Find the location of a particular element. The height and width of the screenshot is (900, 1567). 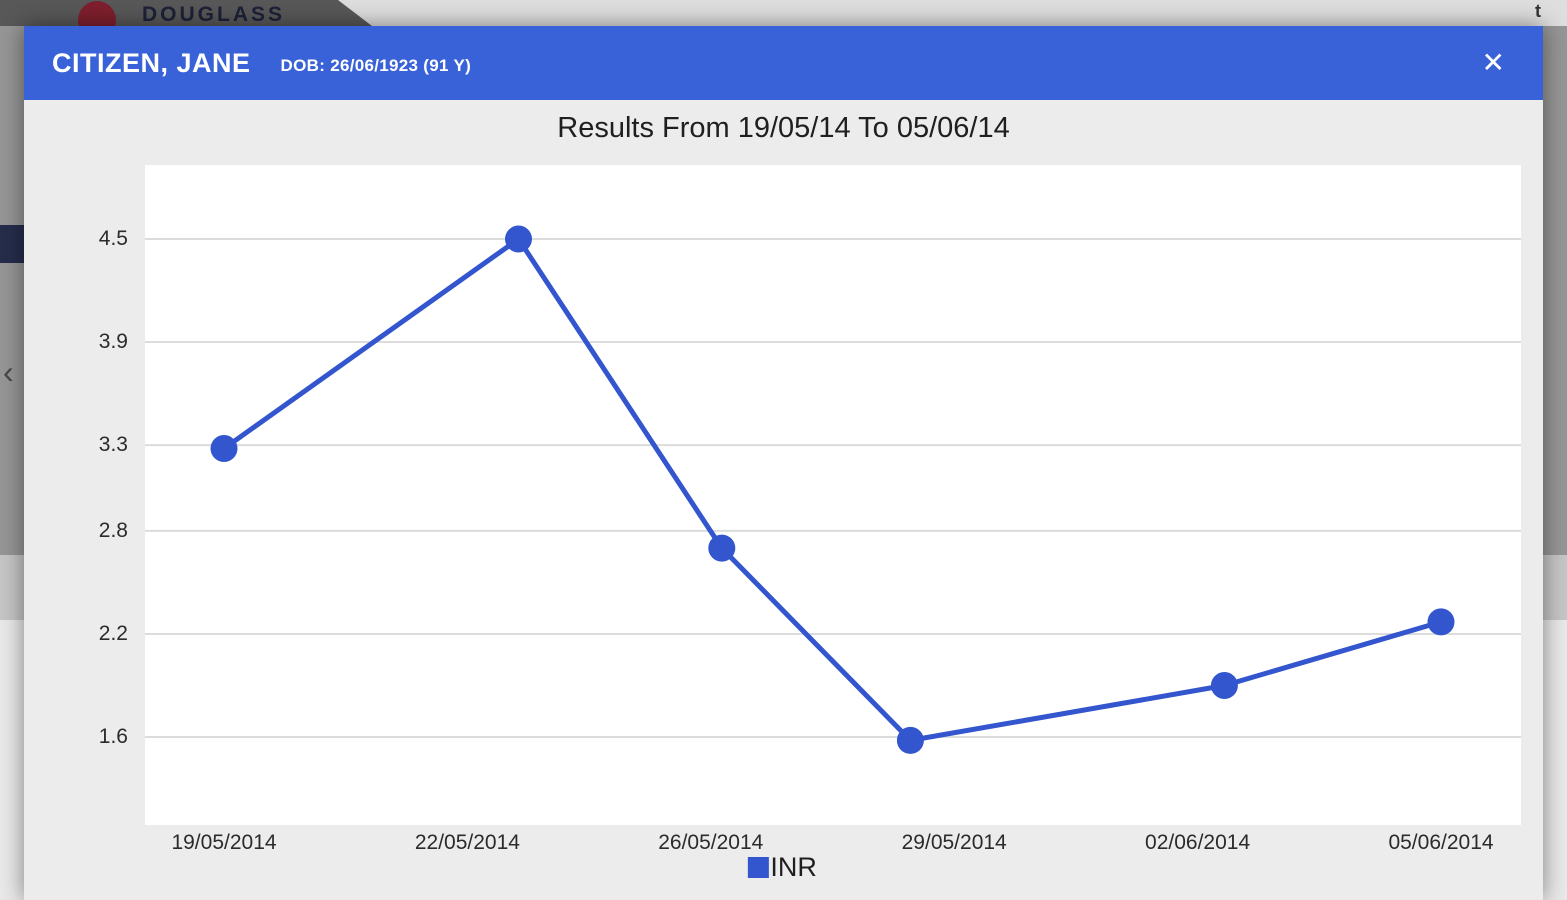

y-tick-label: 4.5 is located at coordinates (113, 238).